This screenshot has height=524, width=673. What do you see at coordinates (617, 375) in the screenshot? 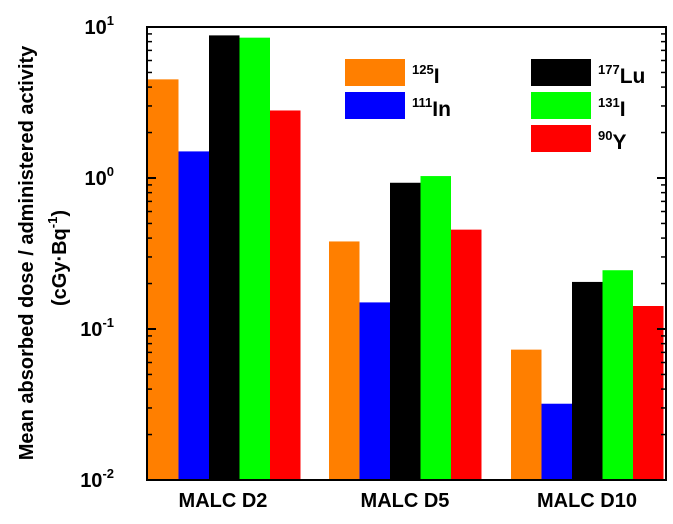
I see `bar-malc-d10-131i` at bounding box center [617, 375].